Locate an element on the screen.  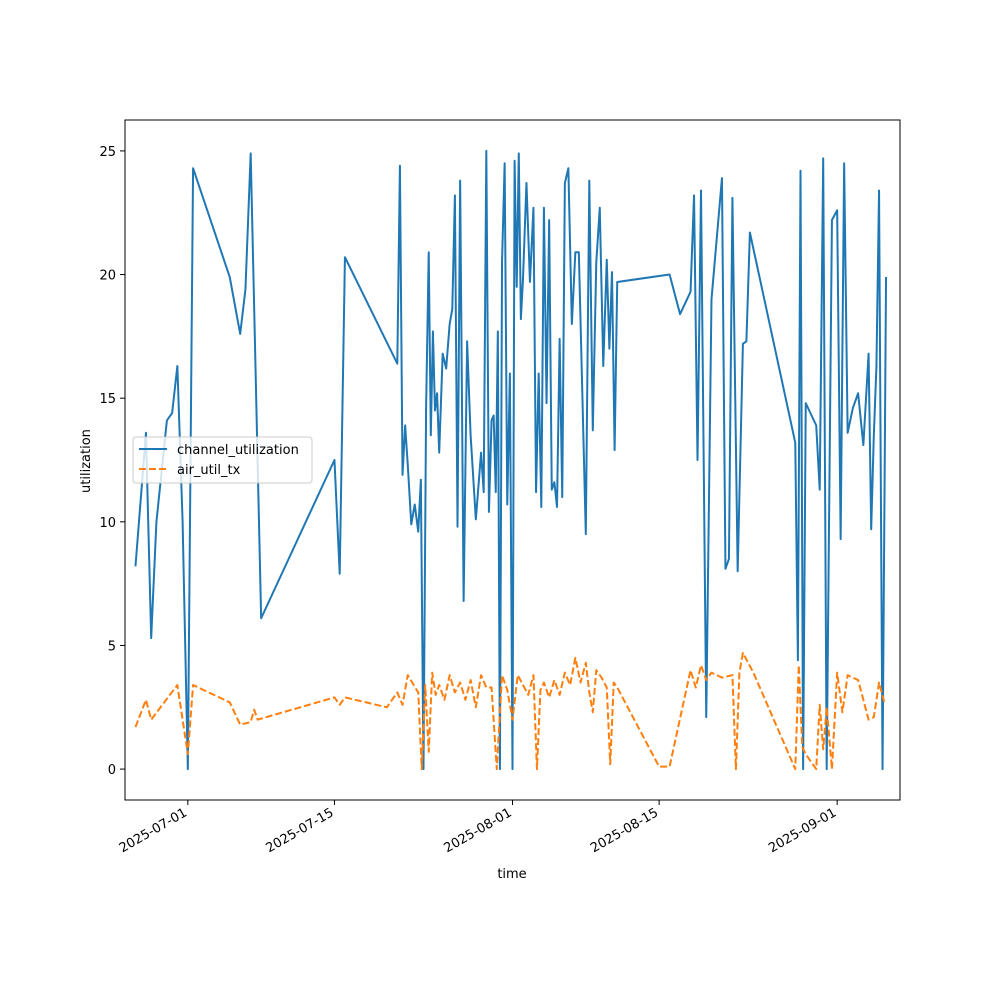
y-tick-label: 15 is located at coordinates (107, 399).